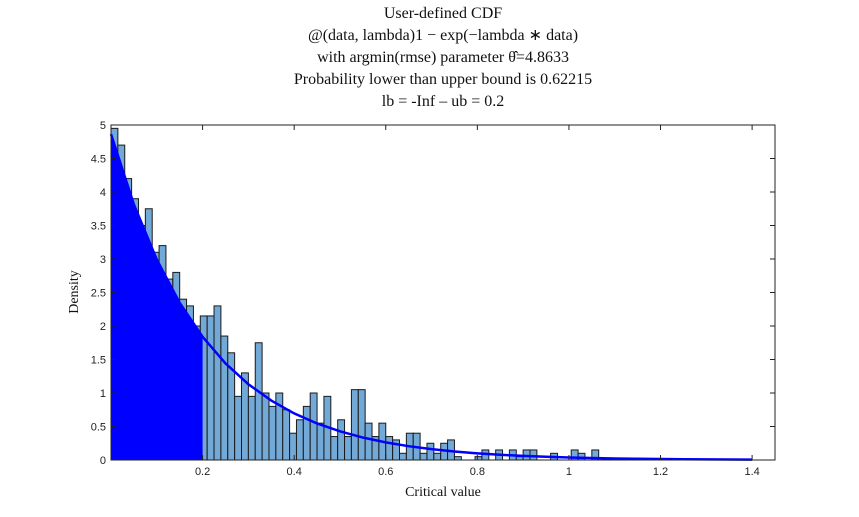 The width and height of the screenshot is (859, 517). Describe the element at coordinates (74, 292) in the screenshot. I see `y-axis-label: Density` at that location.